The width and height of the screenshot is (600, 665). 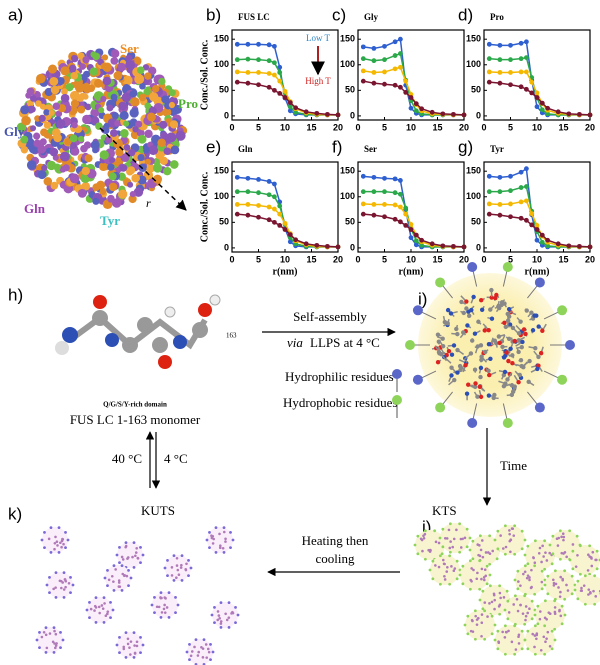 I want to click on line-chart: d) Pro 0 50 100 150 0 5 10 15 20, so click(x=526, y=68).